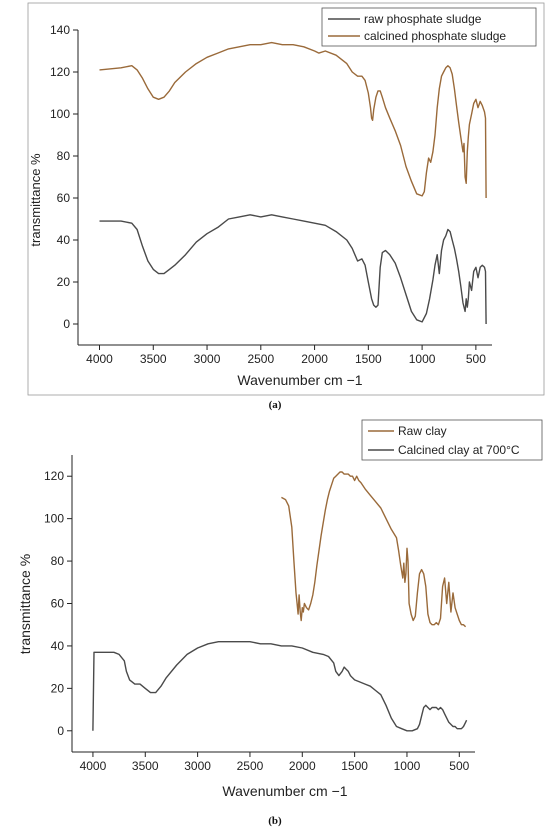  I want to click on panel-b-xlabel: Wavenumber cm −1, so click(284, 791).